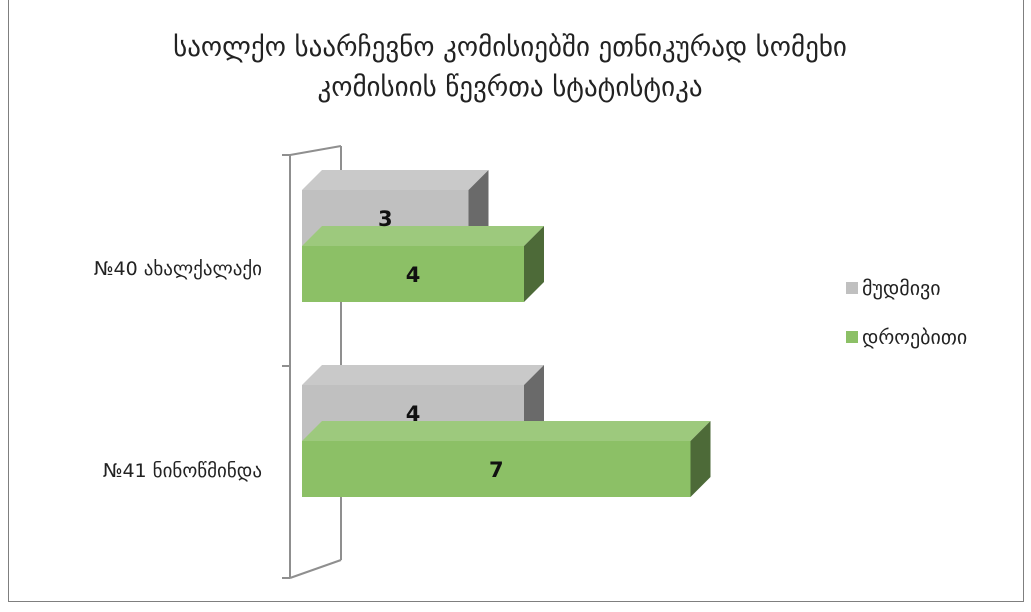  I want to click on category-label: №41 ნინოწმინდა, so click(182, 471).